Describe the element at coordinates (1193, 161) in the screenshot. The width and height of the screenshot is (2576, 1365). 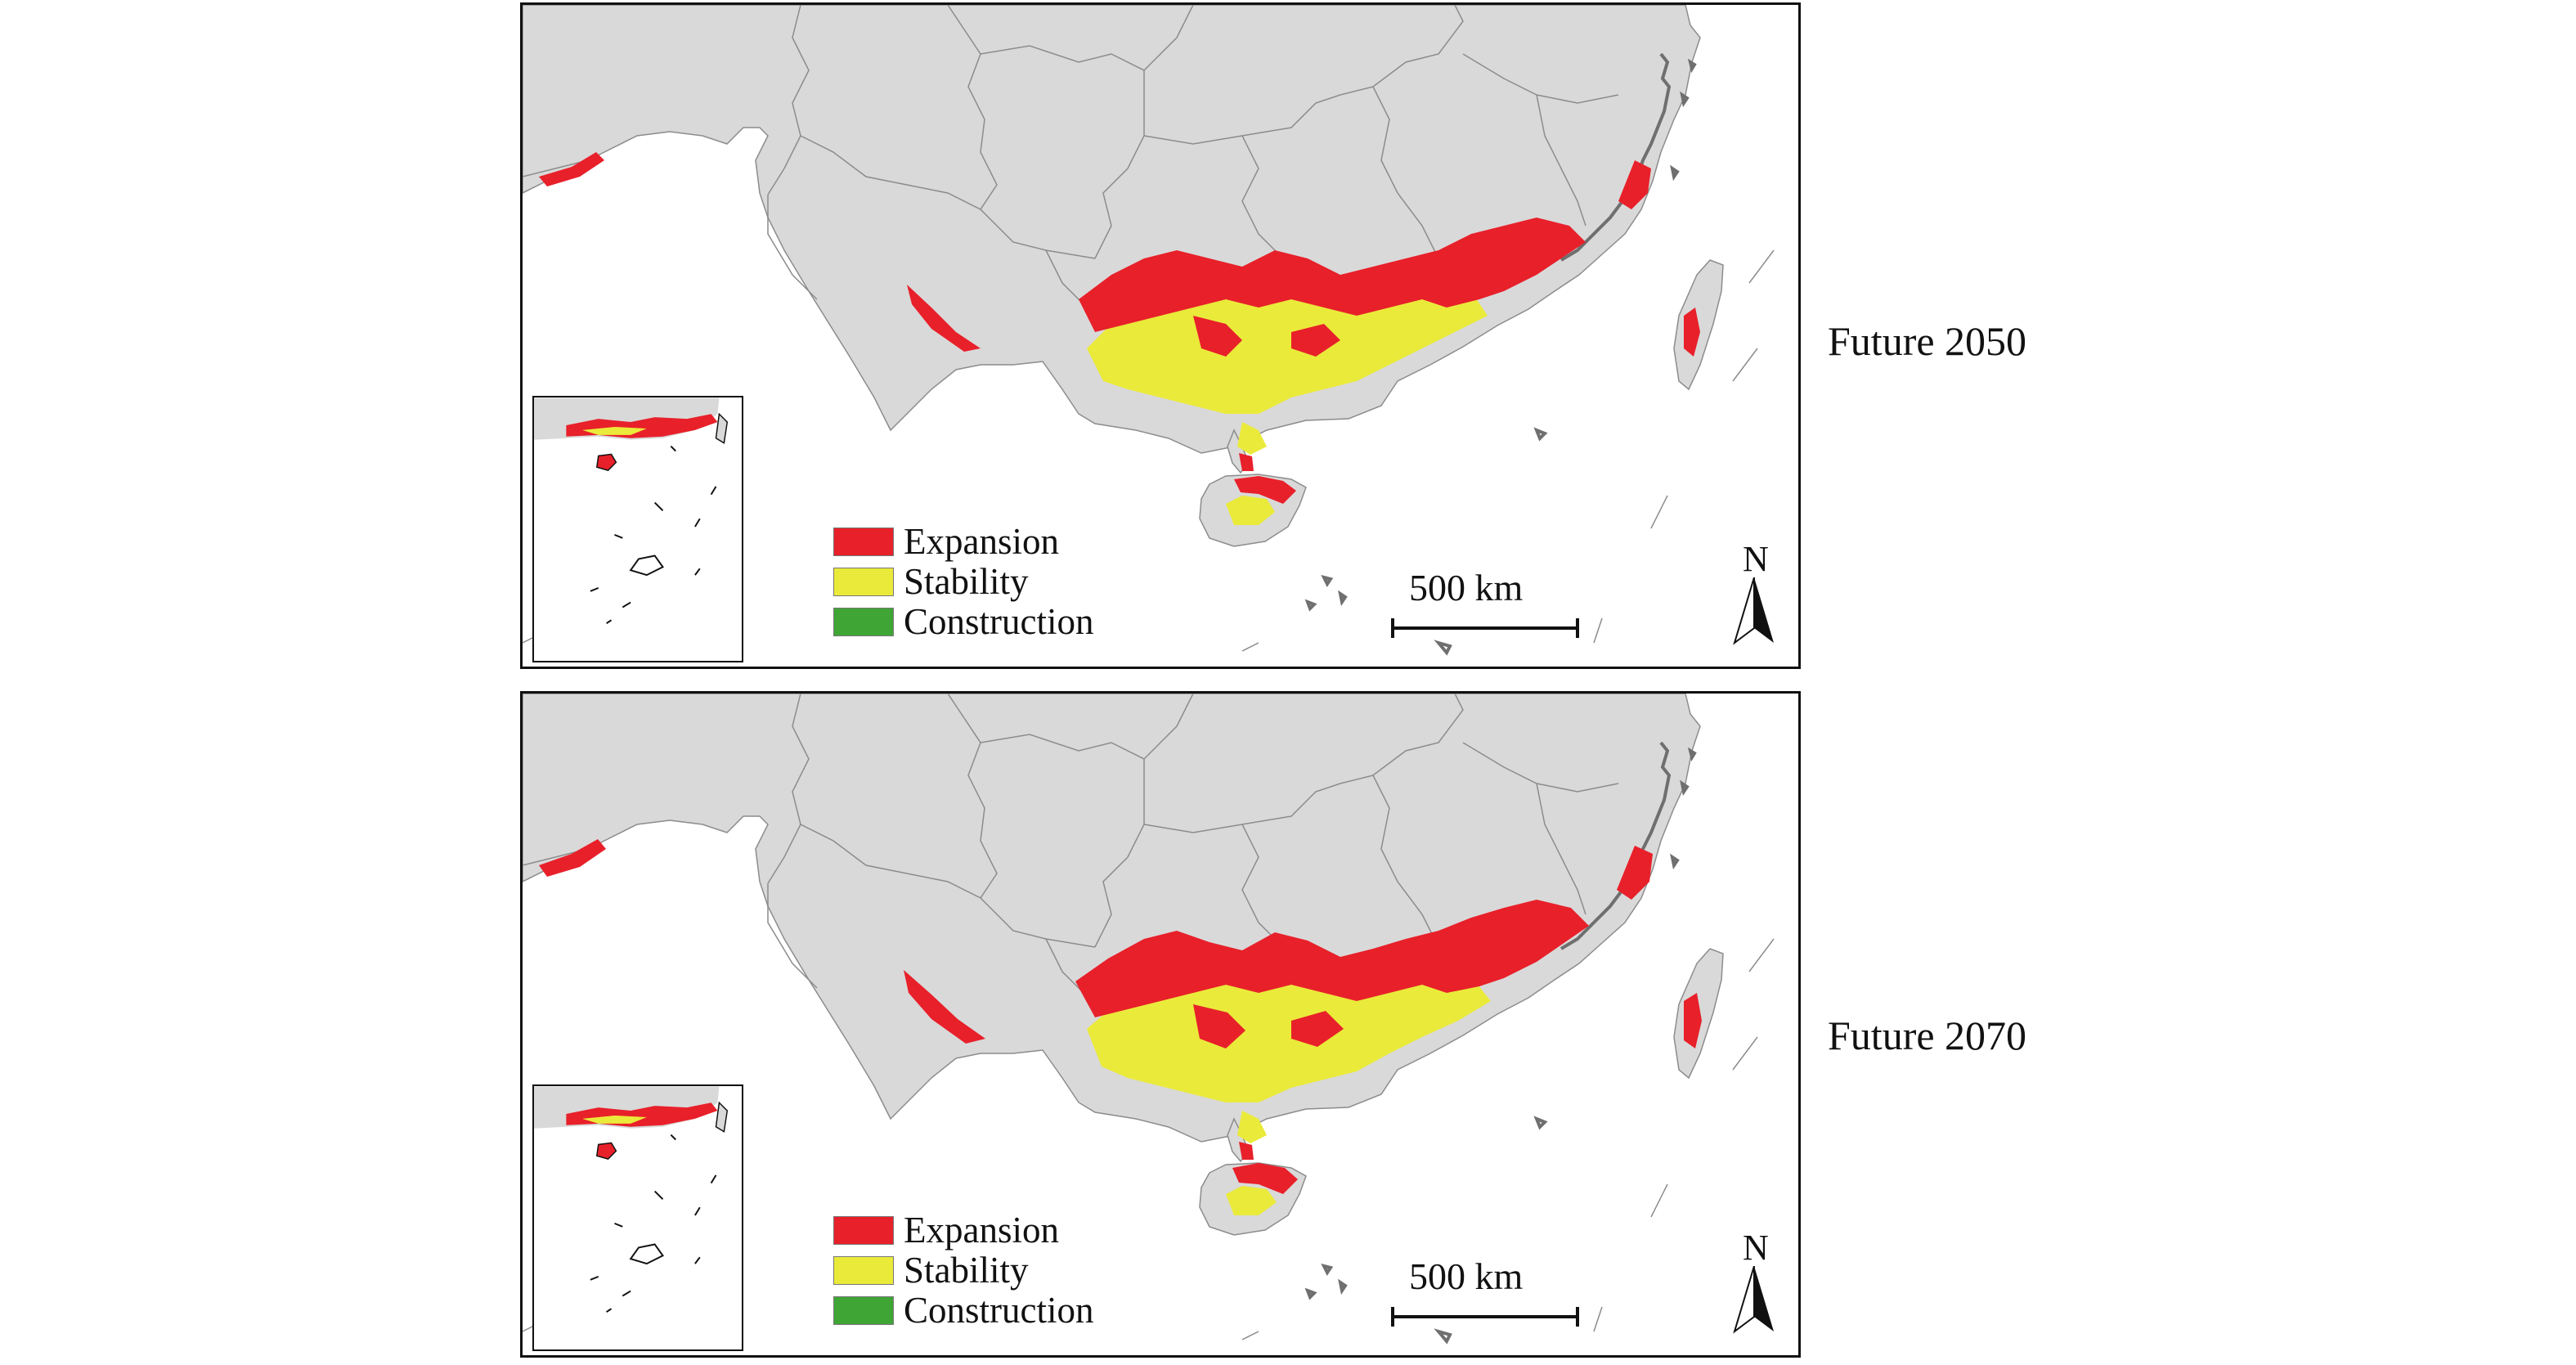
I see `province-borders` at that location.